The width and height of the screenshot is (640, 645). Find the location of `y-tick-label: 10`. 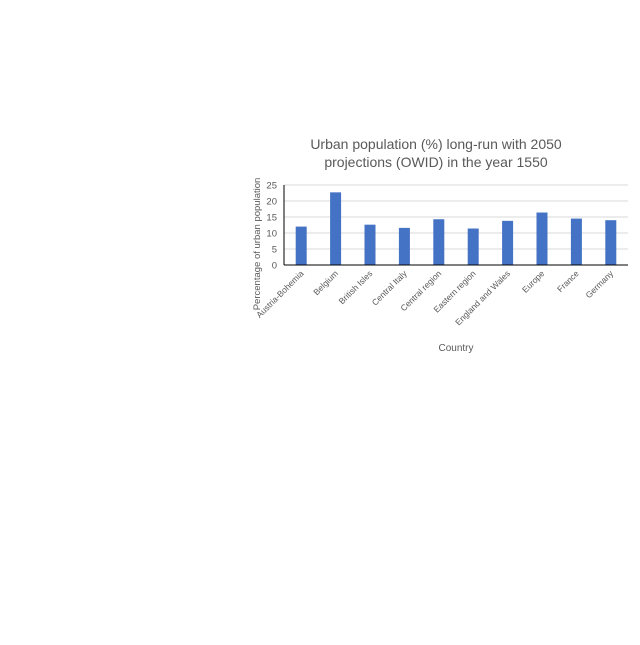

y-tick-label: 10 is located at coordinates (271, 234).